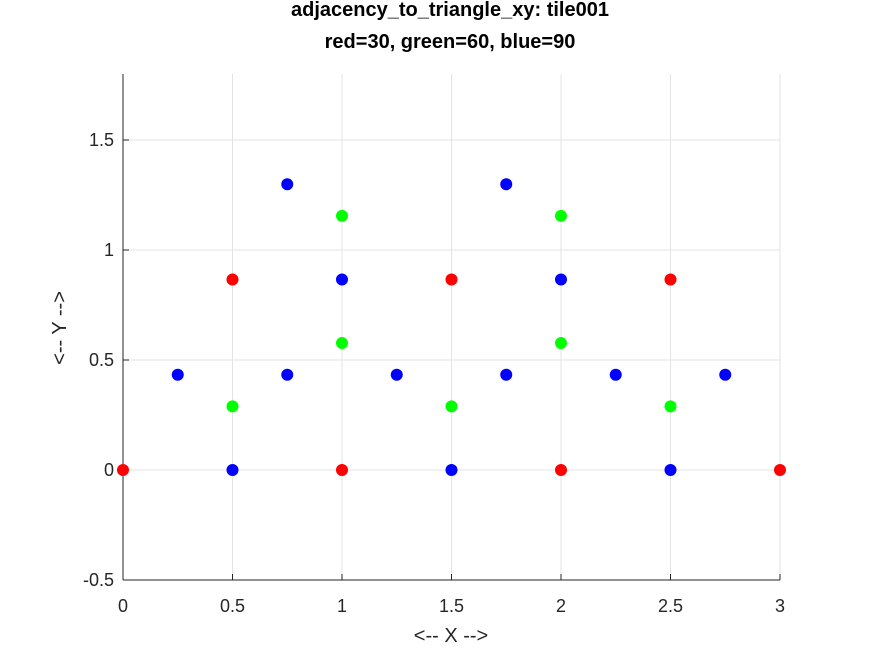  I want to click on chart-subtitle: red=30, green=60, blue=90, so click(450, 42).